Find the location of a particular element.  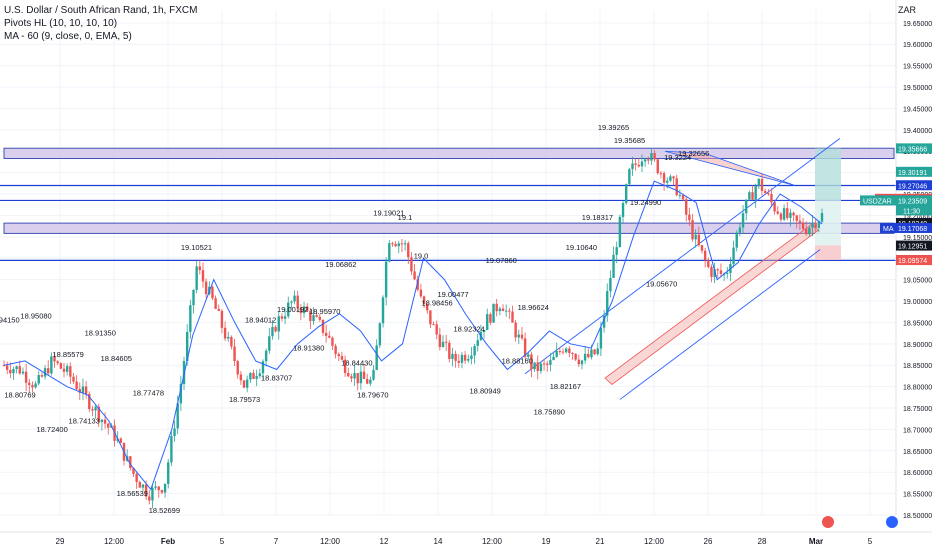

pivot-price-label: 18.91350 is located at coordinates (100, 333).